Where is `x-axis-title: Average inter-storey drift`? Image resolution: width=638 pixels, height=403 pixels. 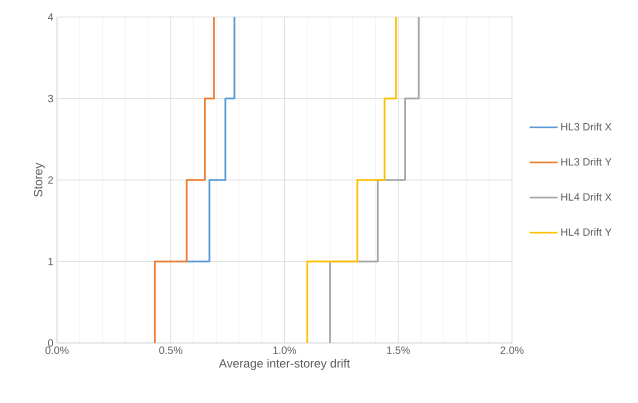
x-axis-title: Average inter-storey drift is located at coordinates (284, 364).